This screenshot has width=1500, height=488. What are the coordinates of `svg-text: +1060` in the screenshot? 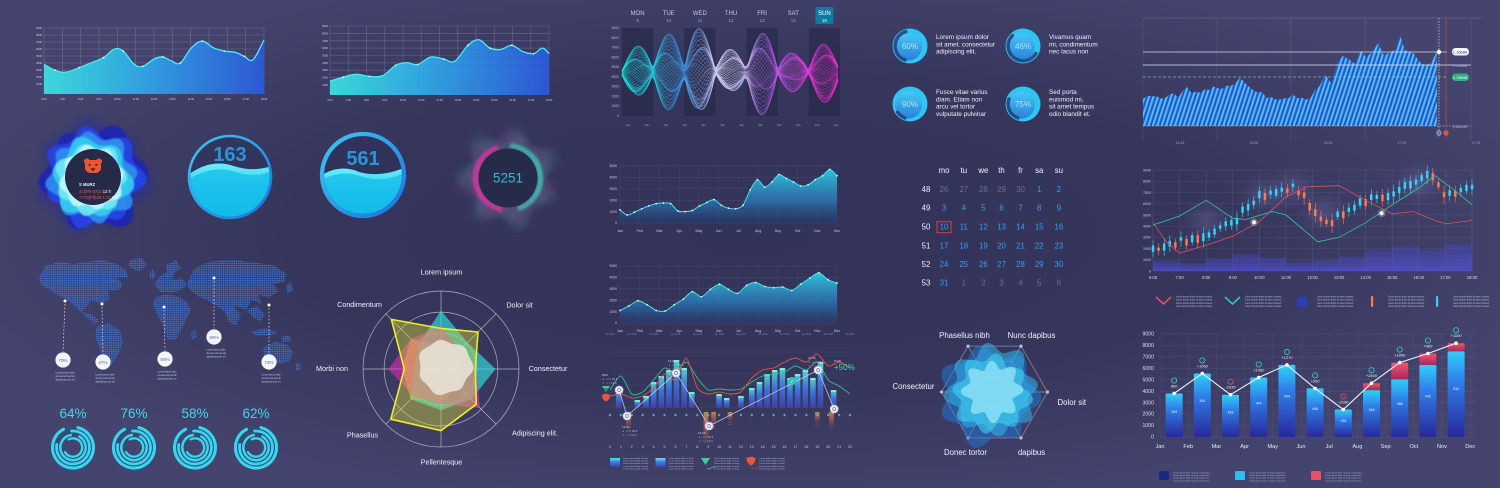 It's located at (1203, 366).